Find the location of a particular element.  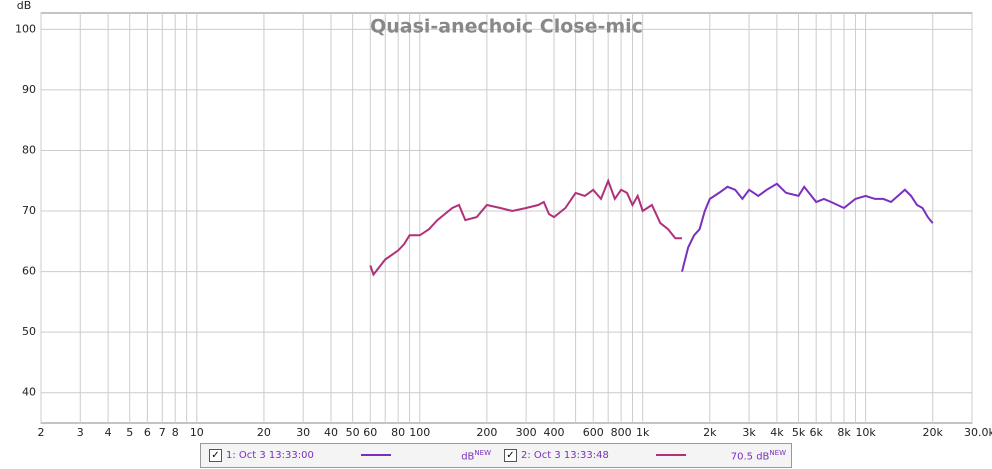

legend-label: 1: Oct 3 13:33:00 is located at coordinates (270, 455).